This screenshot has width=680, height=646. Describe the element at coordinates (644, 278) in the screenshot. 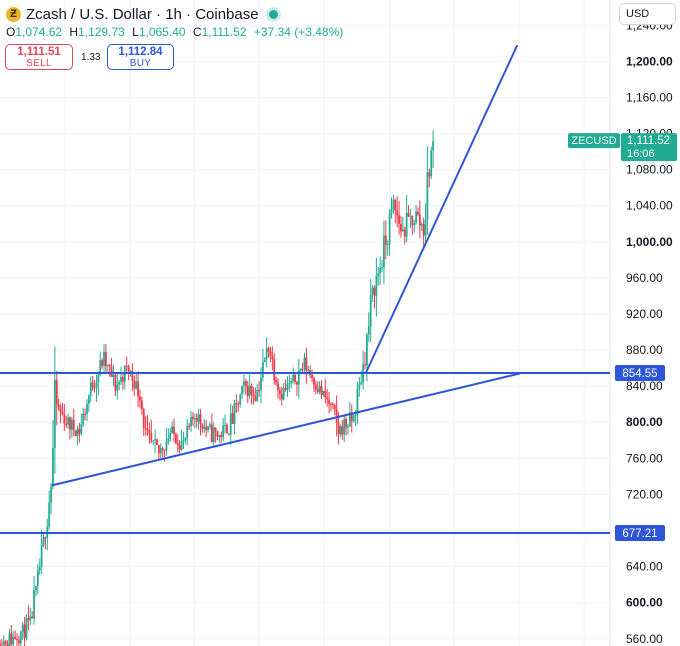

I see `price-tick-label: 960.00` at that location.